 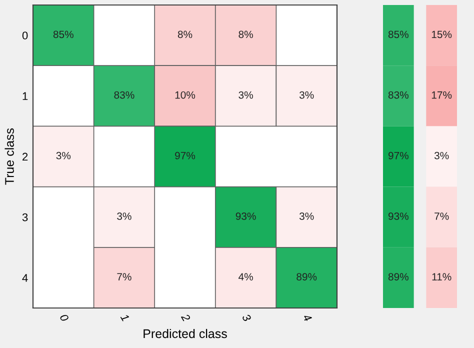 What do you see at coordinates (185, 333) in the screenshot?
I see `x-axis-title: Predicted class` at bounding box center [185, 333].